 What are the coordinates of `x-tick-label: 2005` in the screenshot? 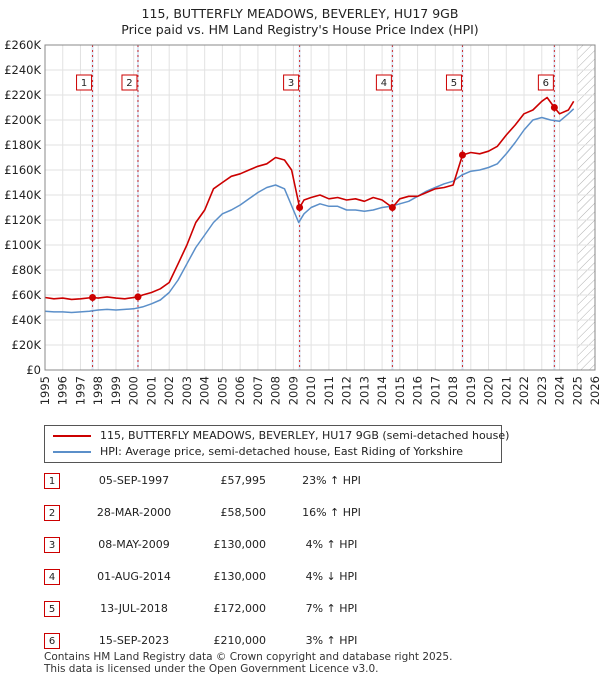 It's located at (222, 390).